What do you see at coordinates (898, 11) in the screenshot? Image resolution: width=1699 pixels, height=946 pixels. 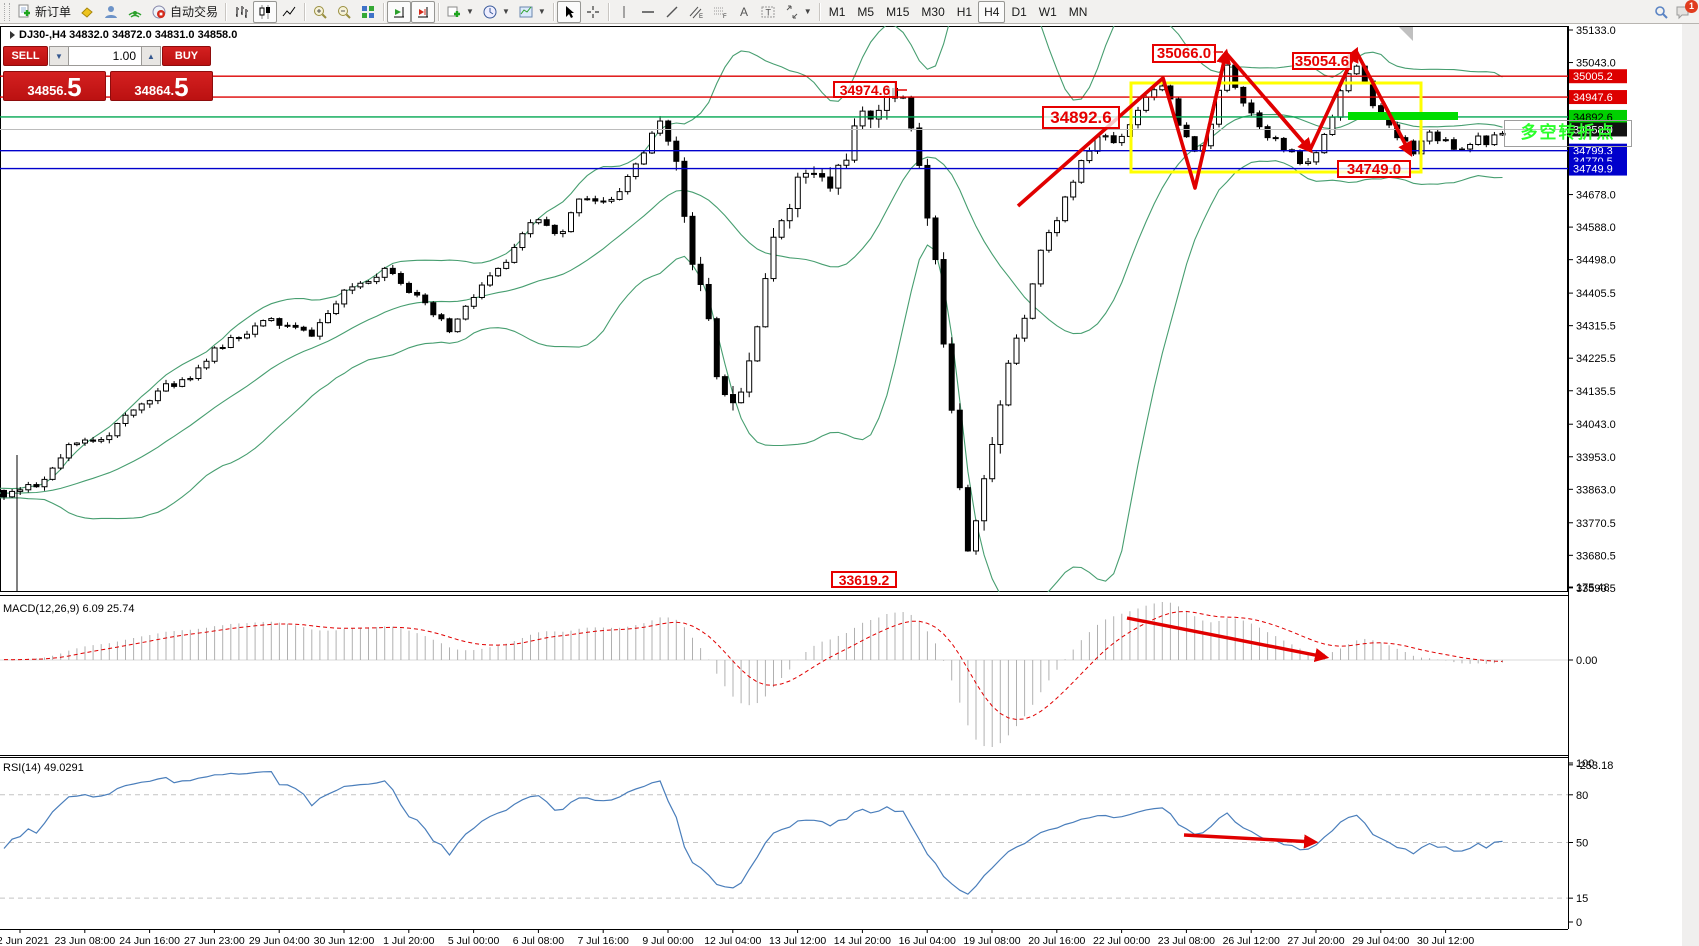 I see `timeframe-m15: M15` at bounding box center [898, 11].